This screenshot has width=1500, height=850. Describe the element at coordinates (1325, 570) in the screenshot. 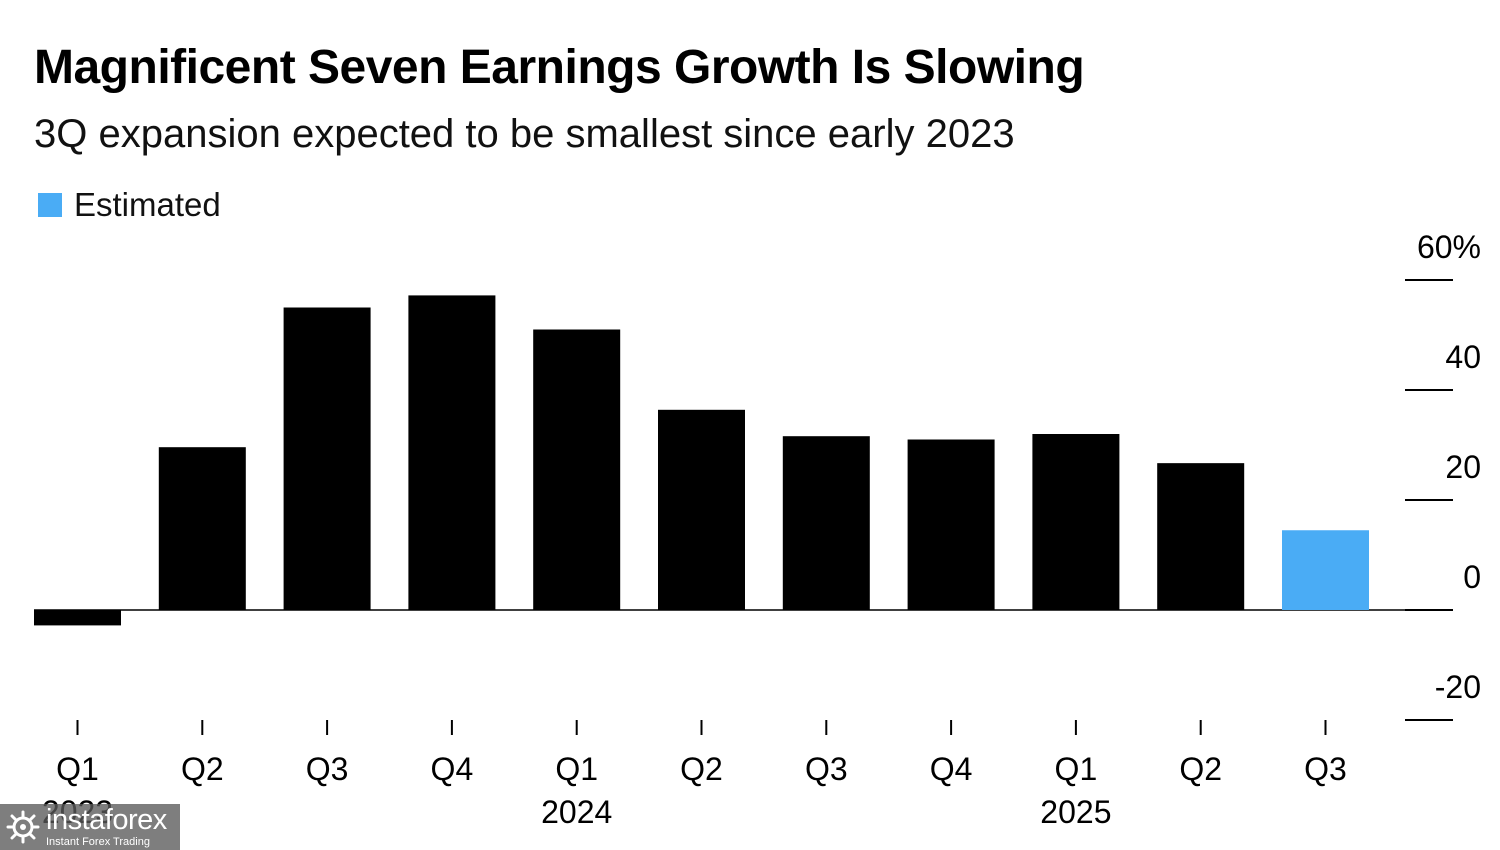

I see `bar-estimated` at that location.